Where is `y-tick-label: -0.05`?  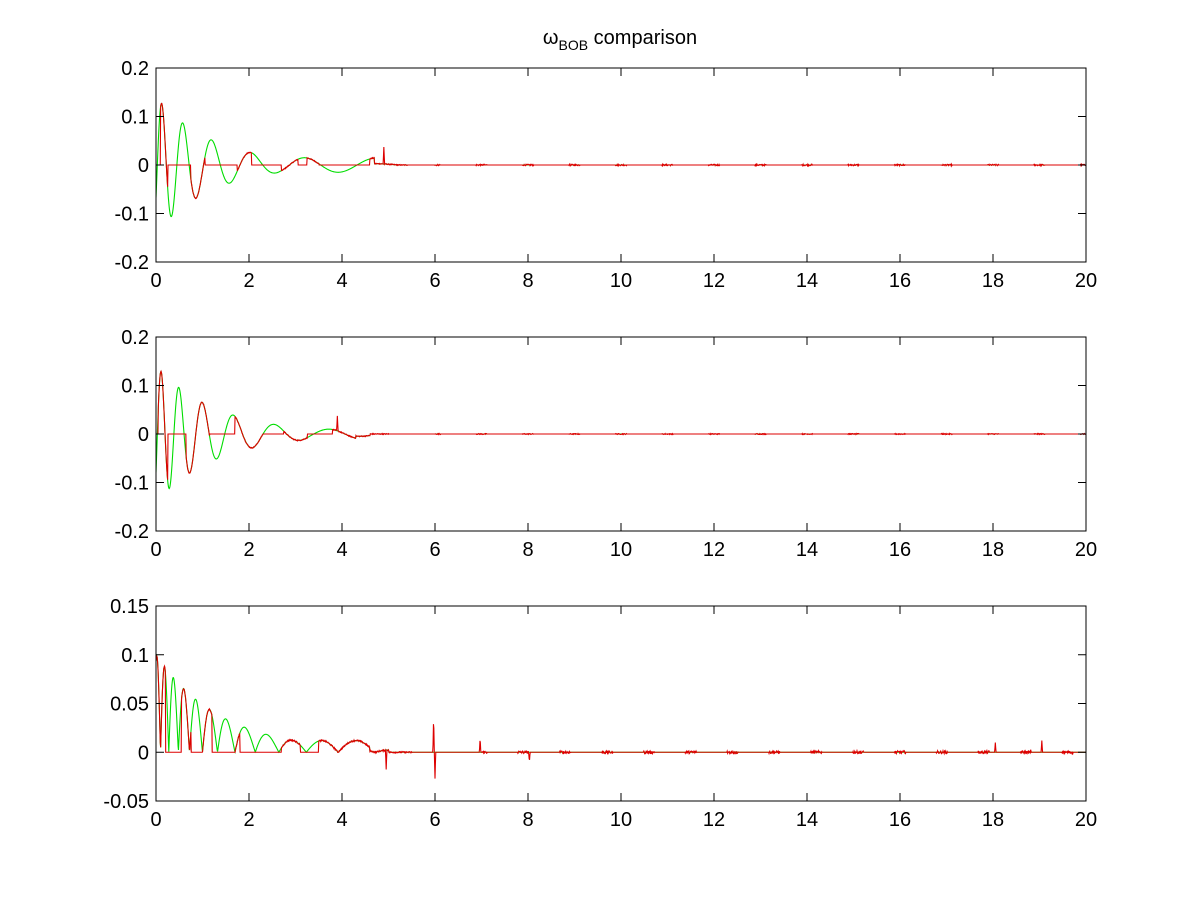 y-tick-label: -0.05 is located at coordinates (126, 802).